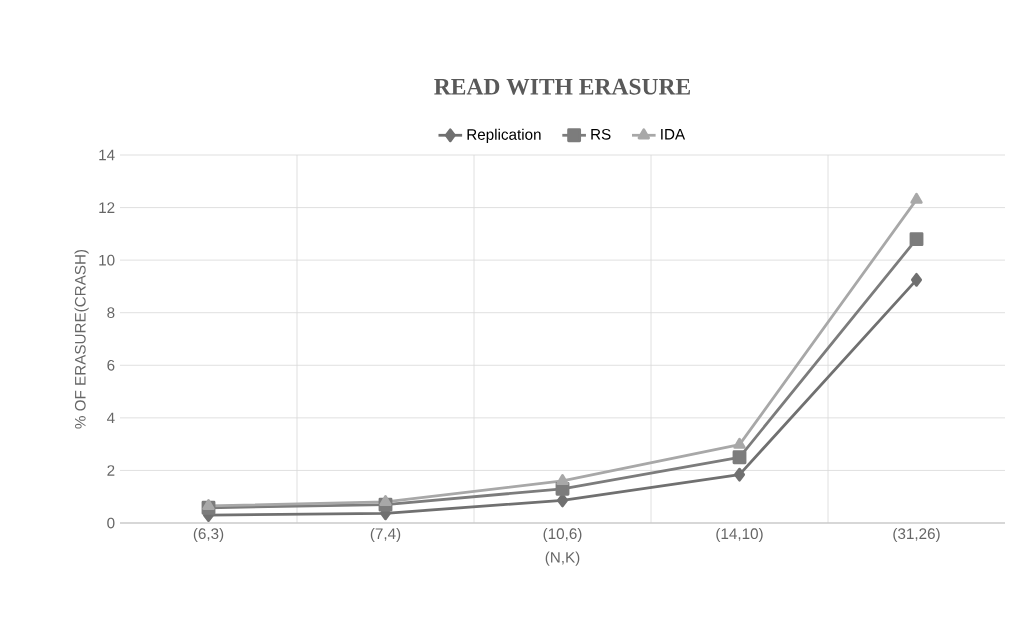 The image size is (1021, 628). I want to click on y-tick-label: 14, so click(107, 155).